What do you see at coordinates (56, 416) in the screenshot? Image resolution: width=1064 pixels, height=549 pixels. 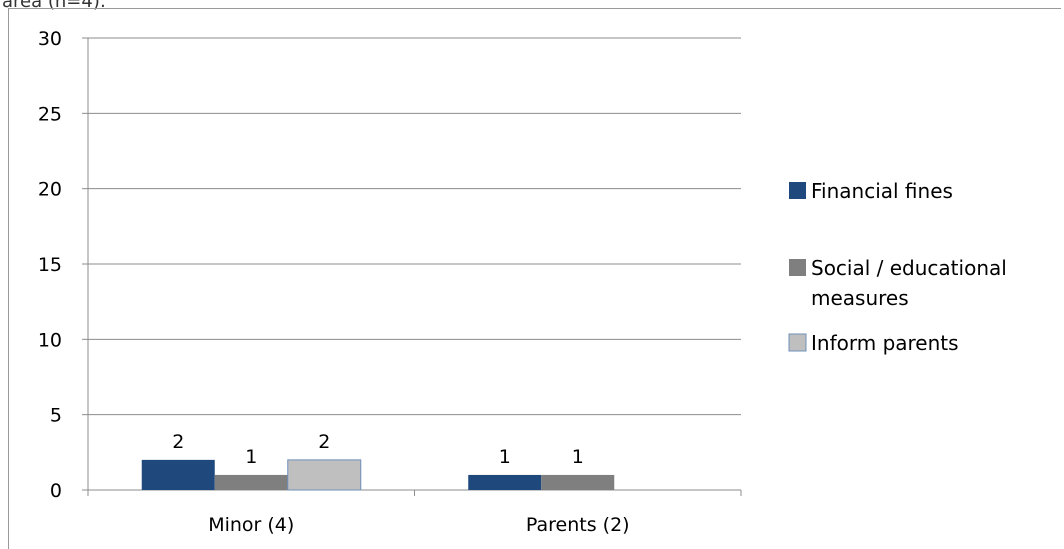 I see `y-tick-label: 5` at bounding box center [56, 416].